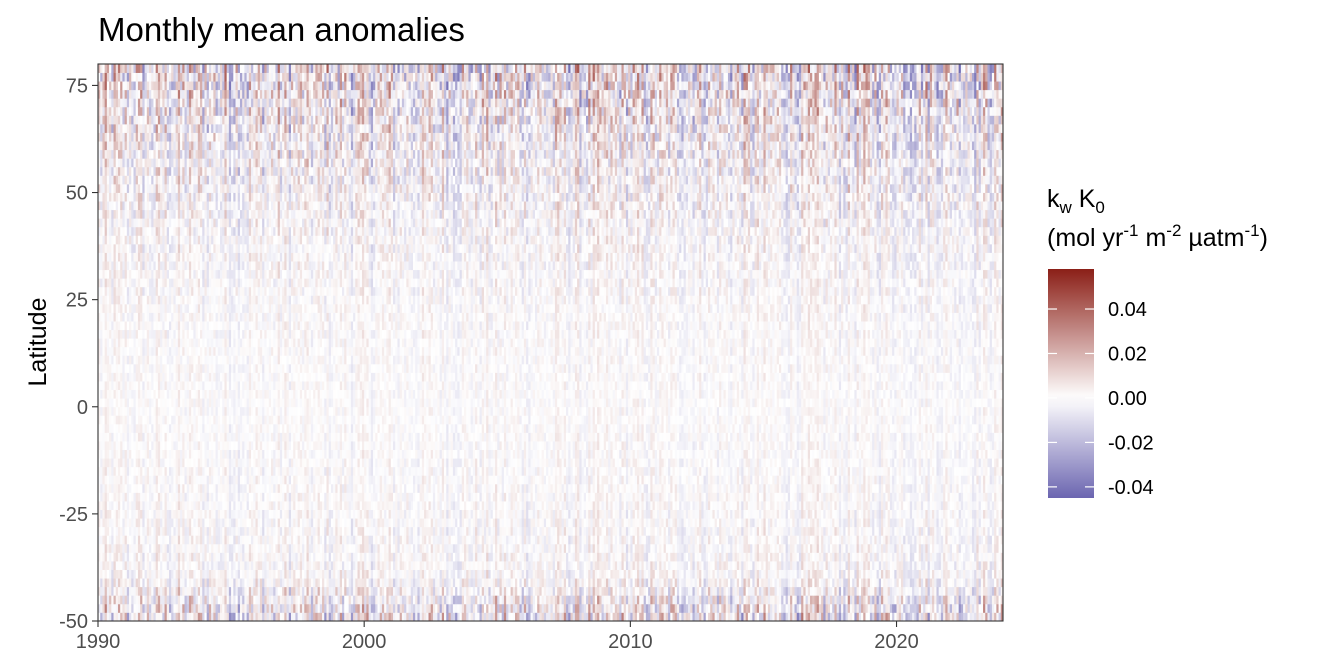 The width and height of the screenshot is (1344, 672). Describe the element at coordinates (281, 29) in the screenshot. I see `chart-title: Monthly mean anomalies` at that location.